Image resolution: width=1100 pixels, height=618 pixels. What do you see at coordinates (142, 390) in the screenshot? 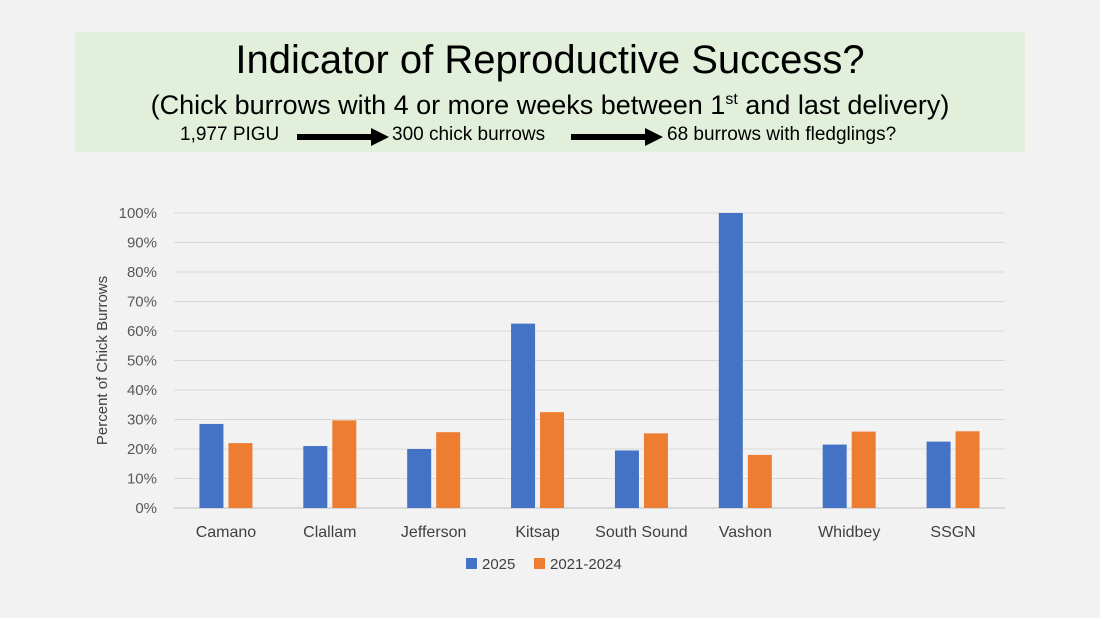
I see `y-tick-label: 40%` at bounding box center [142, 390].